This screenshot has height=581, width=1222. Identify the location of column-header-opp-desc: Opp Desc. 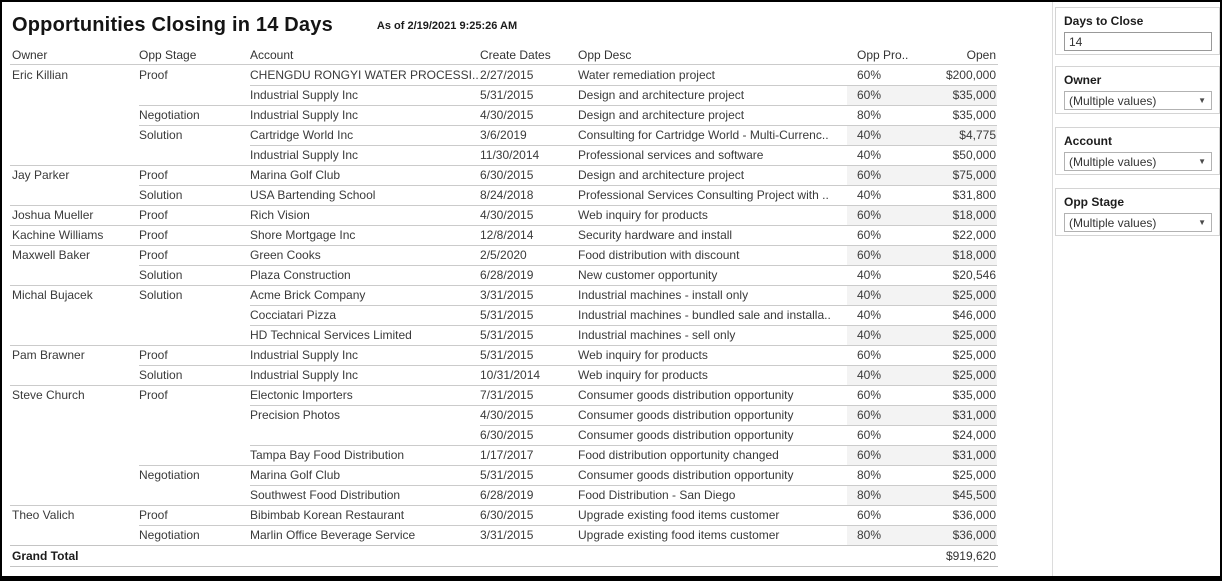
(605, 55).